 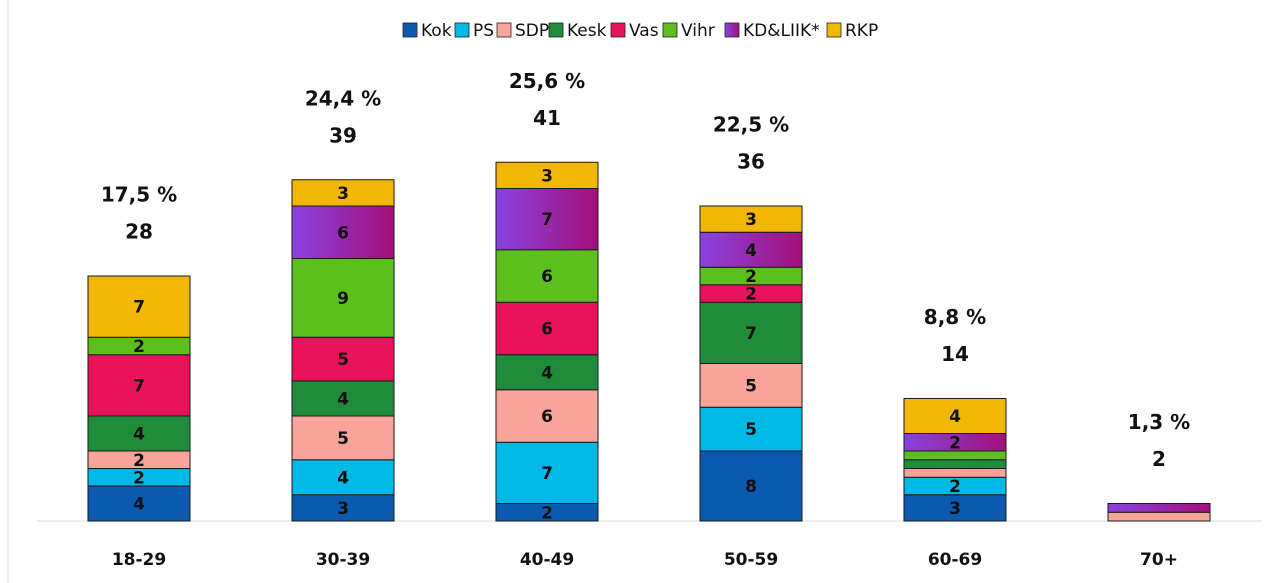 What do you see at coordinates (644, 31) in the screenshot?
I see `legend-label: Vas` at bounding box center [644, 31].